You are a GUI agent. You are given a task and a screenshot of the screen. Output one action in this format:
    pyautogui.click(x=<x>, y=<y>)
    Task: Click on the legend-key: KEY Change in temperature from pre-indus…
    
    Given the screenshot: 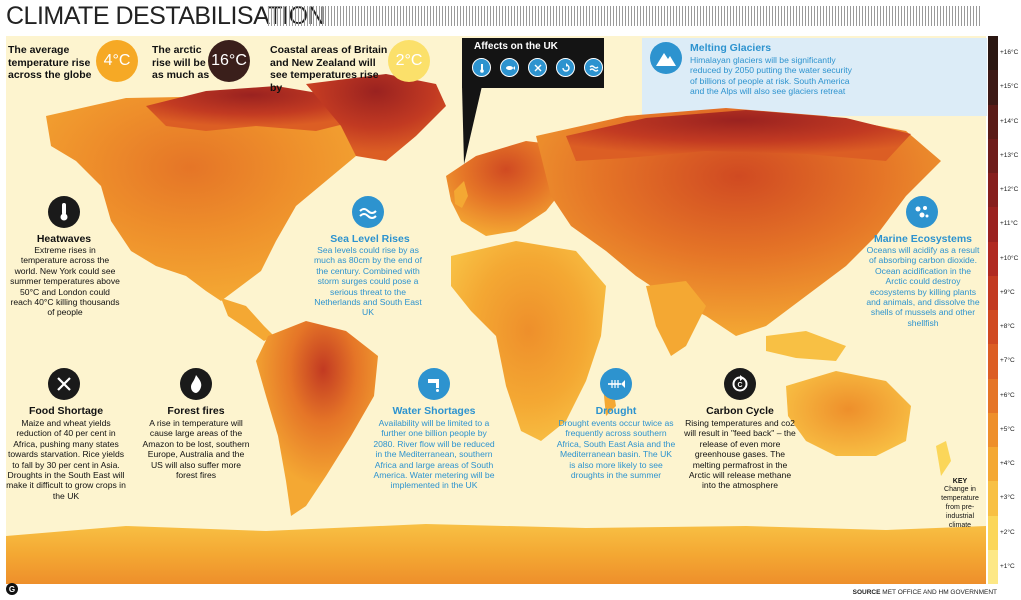 What is the action you would take?
    pyautogui.click(x=960, y=504)
    